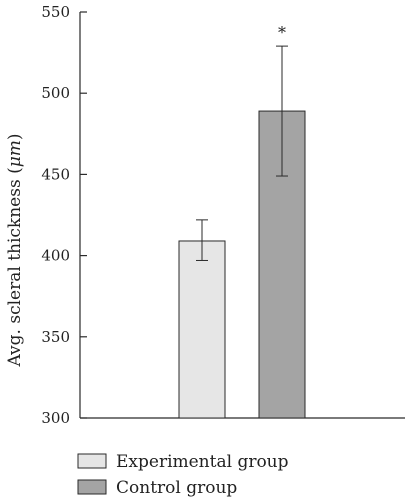 The image size is (405, 500). Describe the element at coordinates (55, 93) in the screenshot. I see `y-tick-label: 500` at that location.